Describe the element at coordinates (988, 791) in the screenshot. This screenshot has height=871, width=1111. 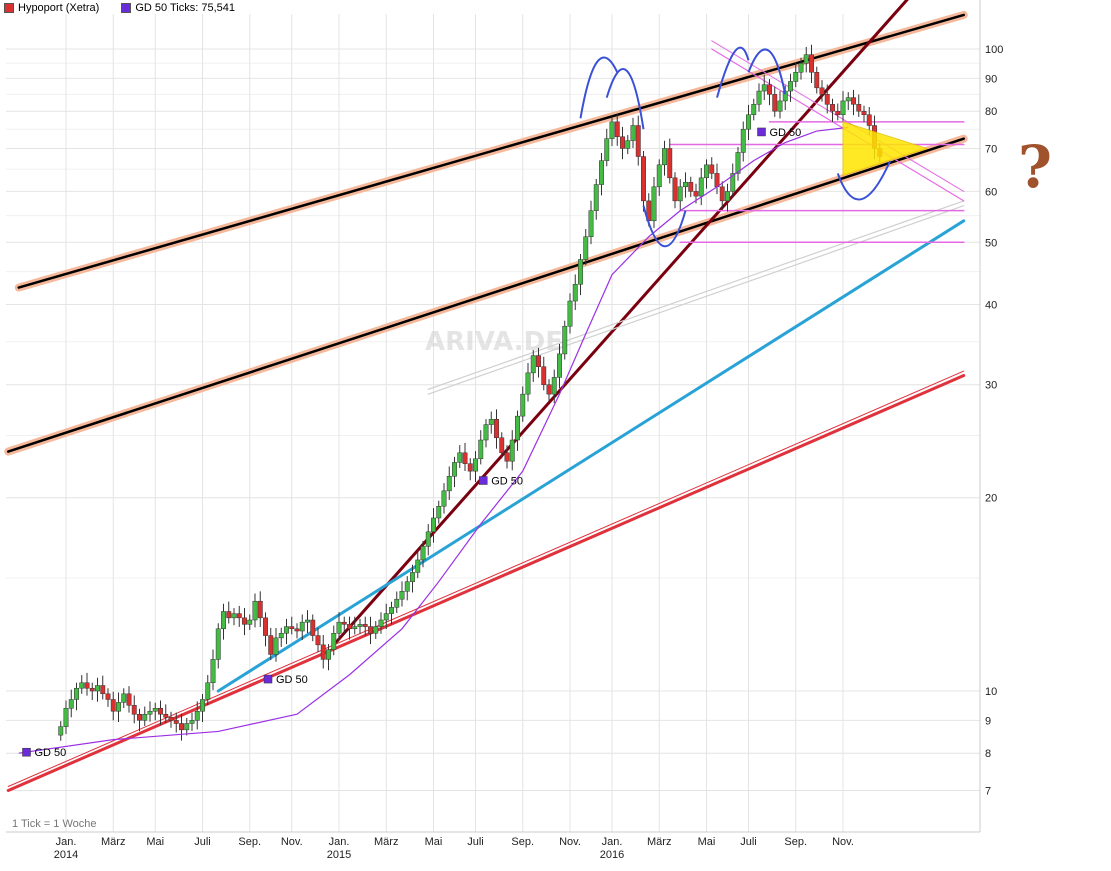
I see `y-tick-label: 7` at that location.